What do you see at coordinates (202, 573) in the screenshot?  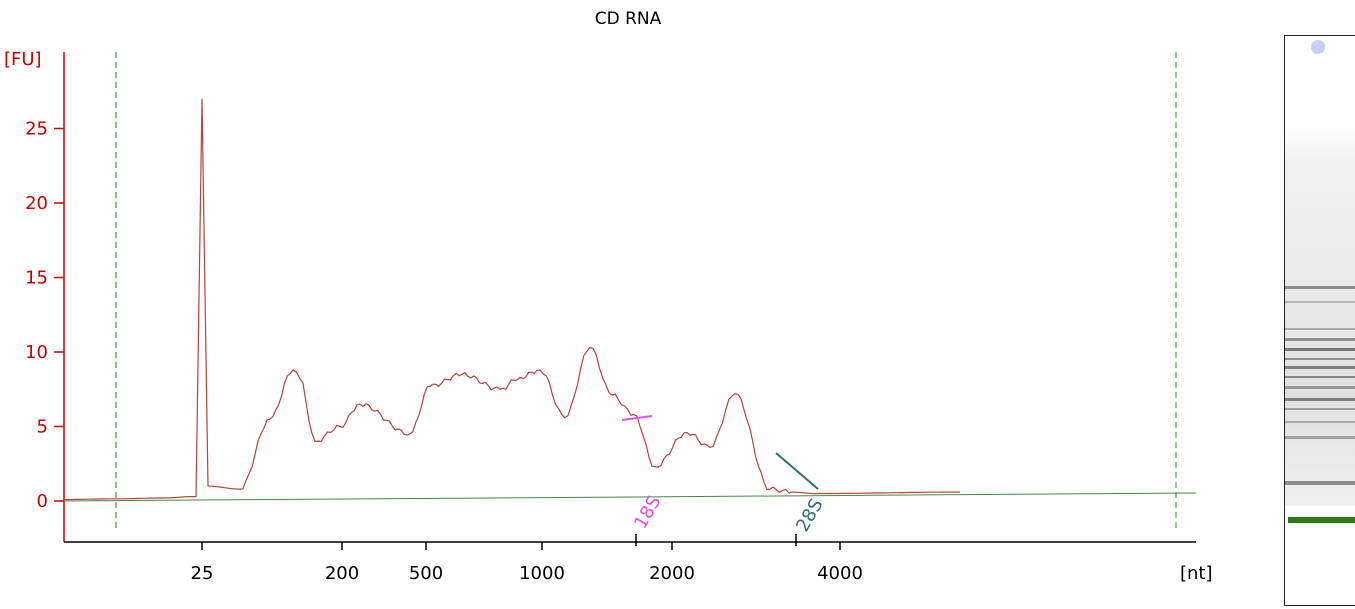 I see `x-tick-label: 25` at bounding box center [202, 573].